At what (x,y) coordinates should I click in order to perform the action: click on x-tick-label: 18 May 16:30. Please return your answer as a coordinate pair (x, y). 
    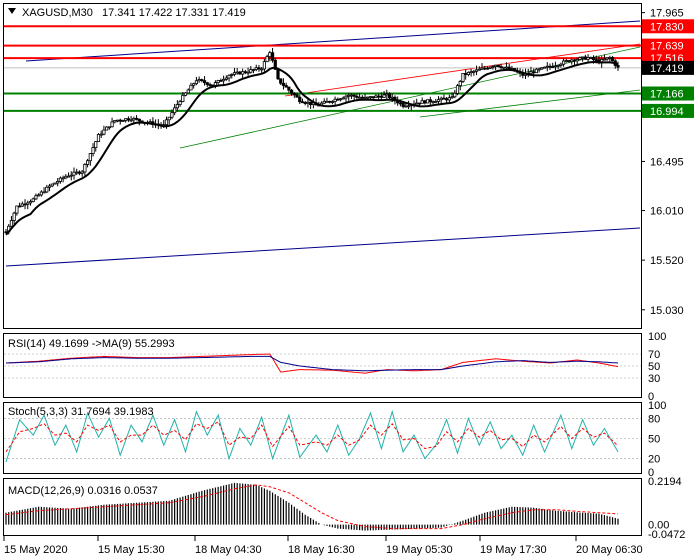
    Looking at the image, I should click on (321, 550).